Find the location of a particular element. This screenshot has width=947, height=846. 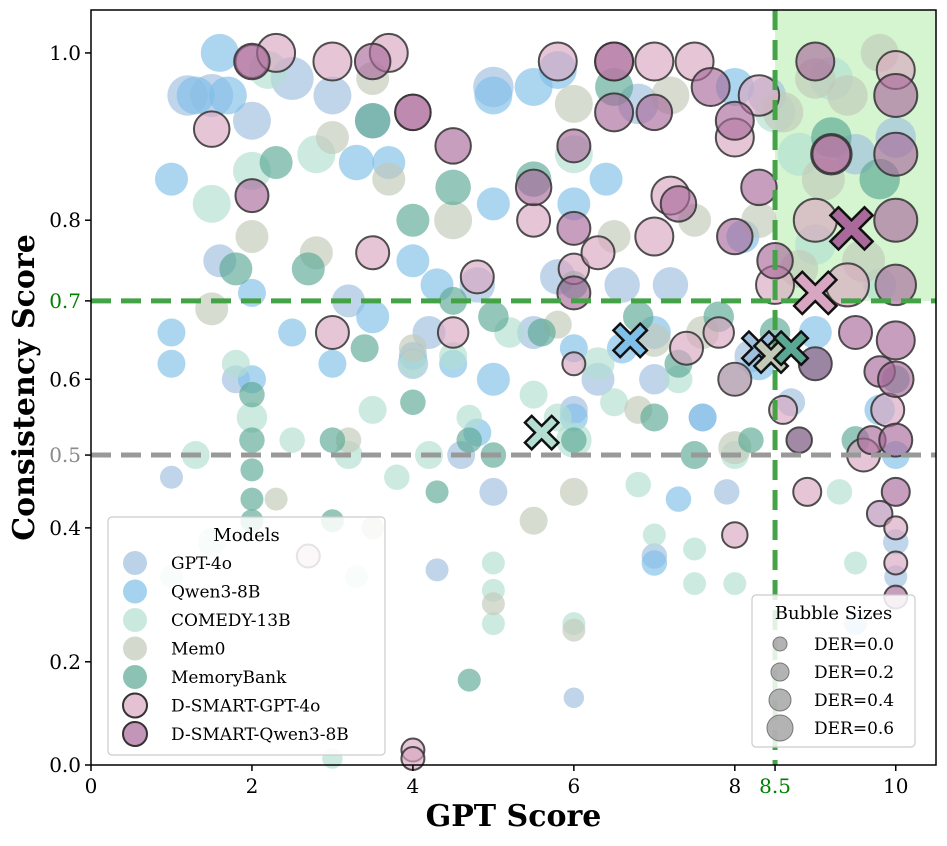

centroid-marker-comedy-13b is located at coordinates (542, 433).